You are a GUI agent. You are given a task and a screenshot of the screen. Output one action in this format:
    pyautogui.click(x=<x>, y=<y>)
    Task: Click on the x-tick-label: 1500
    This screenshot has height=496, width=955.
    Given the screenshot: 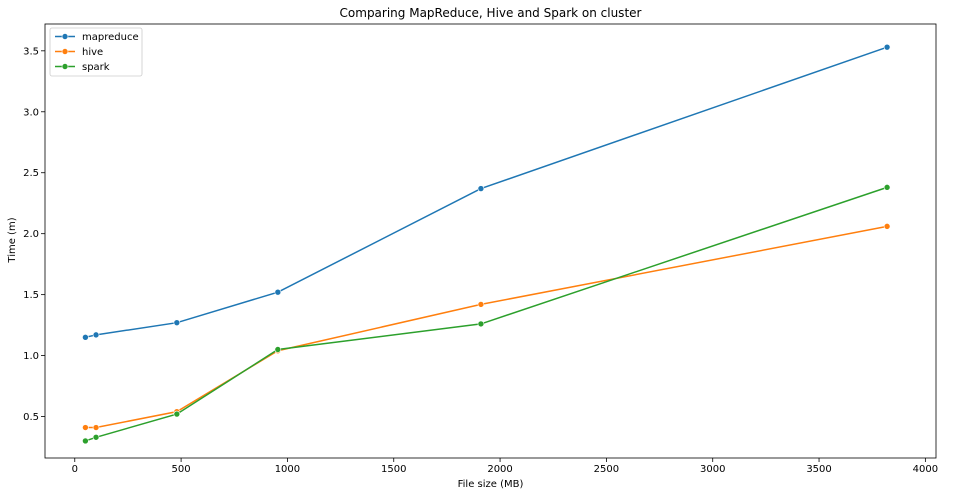 What is the action you would take?
    pyautogui.click(x=393, y=469)
    